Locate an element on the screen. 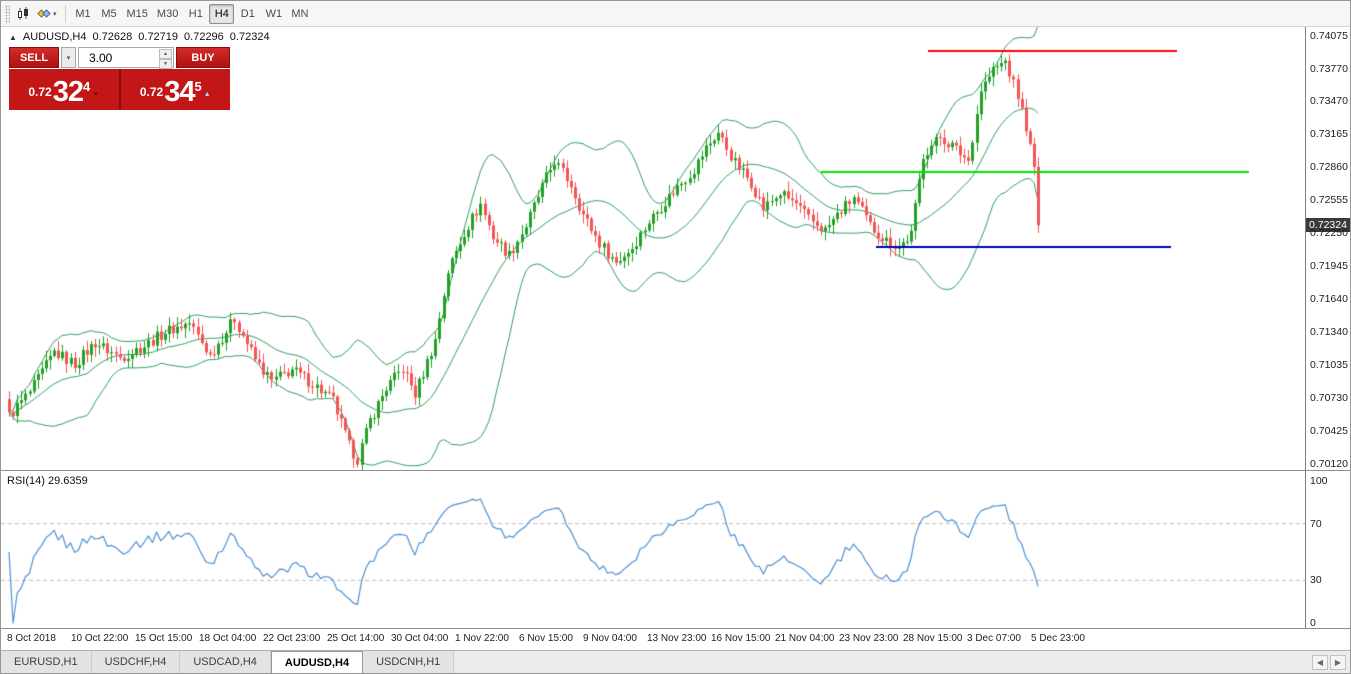 Image resolution: width=1351 pixels, height=674 pixels. time-tick-label: 25 Oct 14:00 is located at coordinates (356, 638).